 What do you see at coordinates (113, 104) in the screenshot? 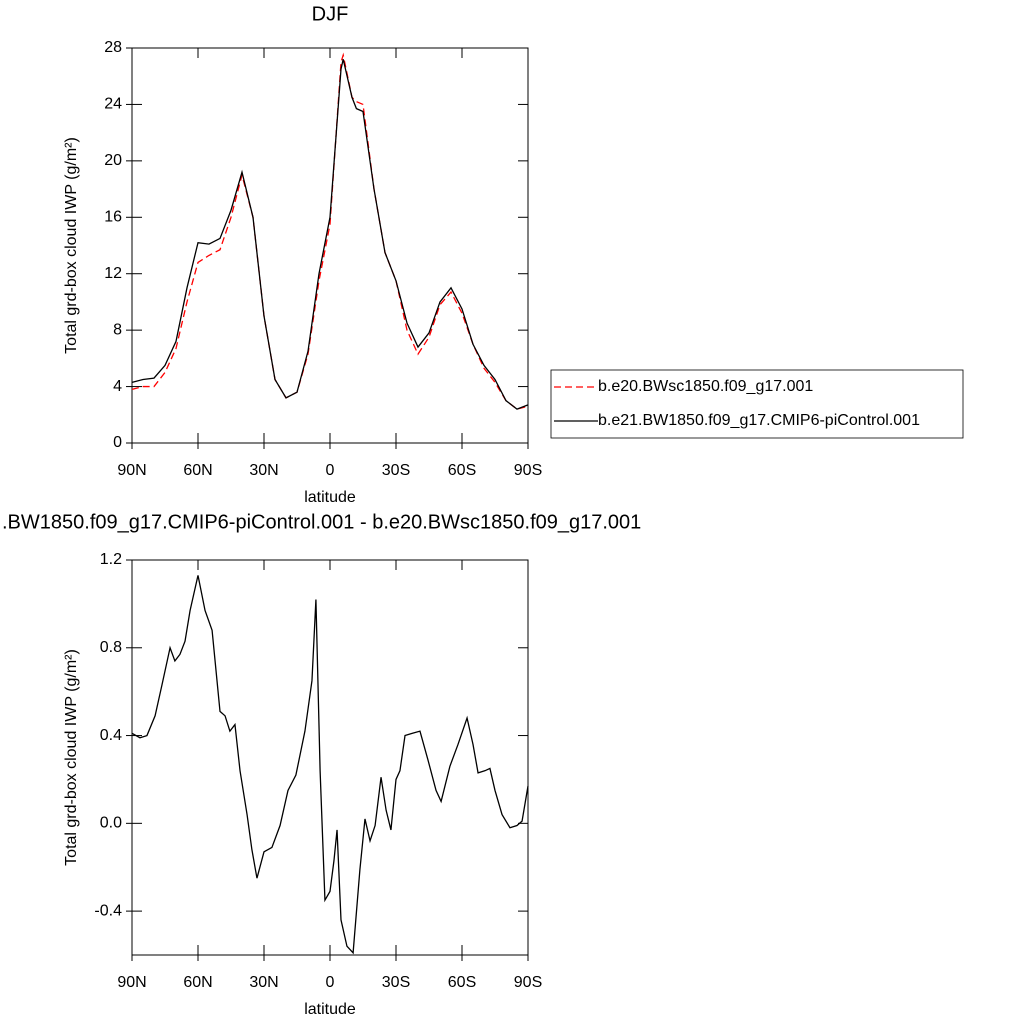
I see `y-tick-label: 24` at bounding box center [113, 104].